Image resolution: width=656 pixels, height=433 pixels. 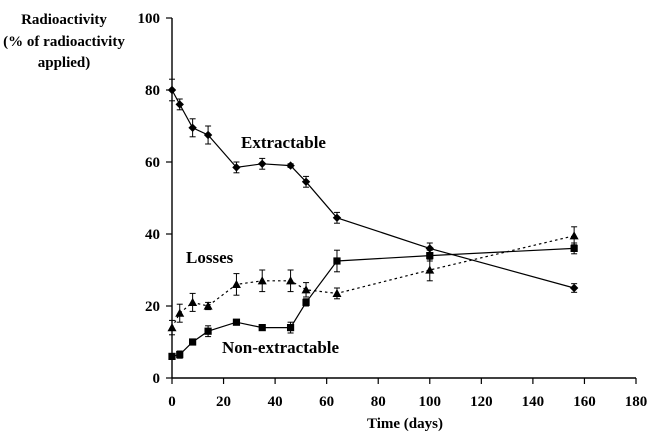 I want to click on x-tick-label: 180, so click(x=636, y=402).